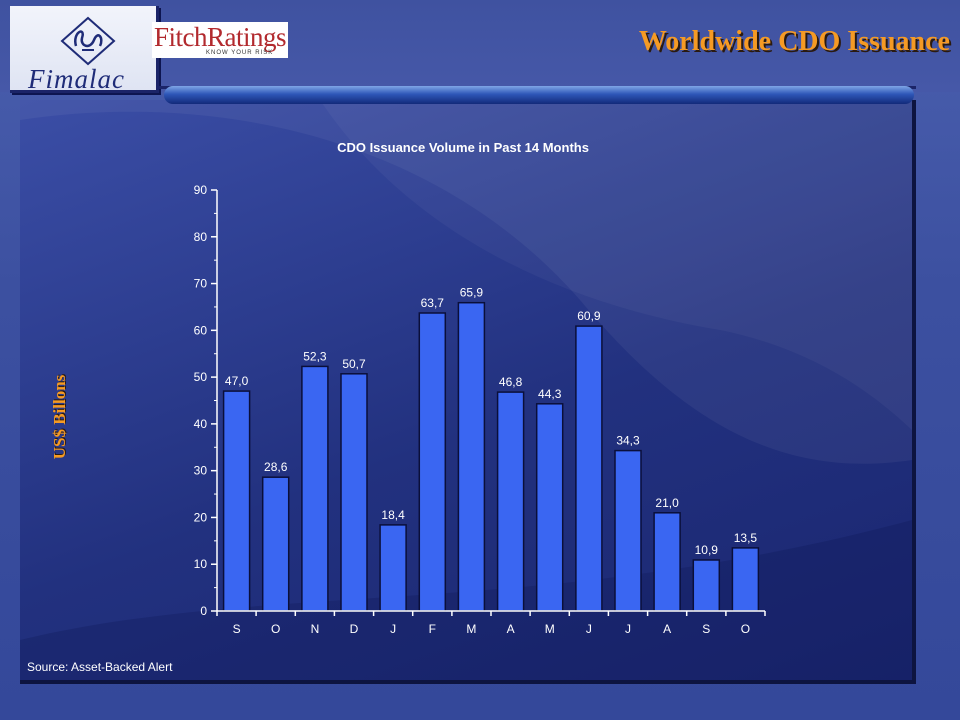  I want to click on y-tick-label-4: 40, so click(201, 424).